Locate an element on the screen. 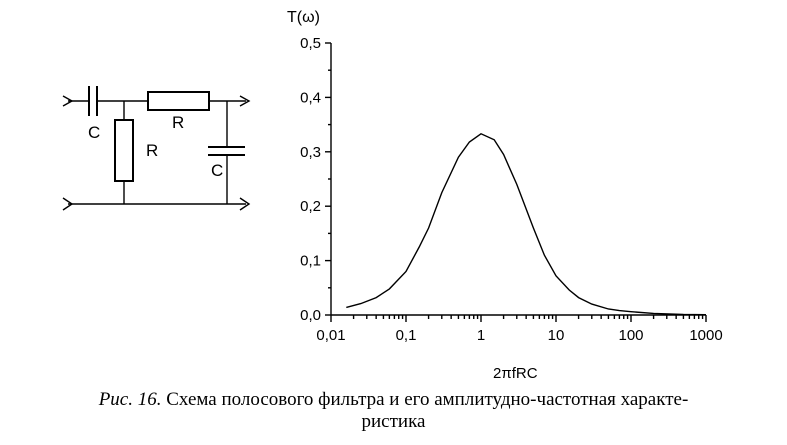 This screenshot has height=445, width=787. caption-text-line2: ристика is located at coordinates (393, 421).